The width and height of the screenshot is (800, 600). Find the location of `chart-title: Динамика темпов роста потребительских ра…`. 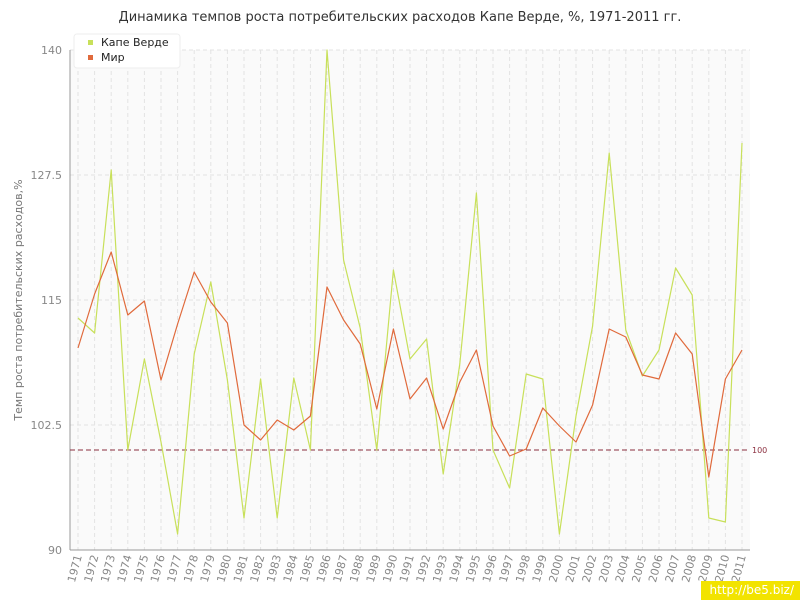

chart-title: Динамика темпов роста потребительских ра… is located at coordinates (400, 17).